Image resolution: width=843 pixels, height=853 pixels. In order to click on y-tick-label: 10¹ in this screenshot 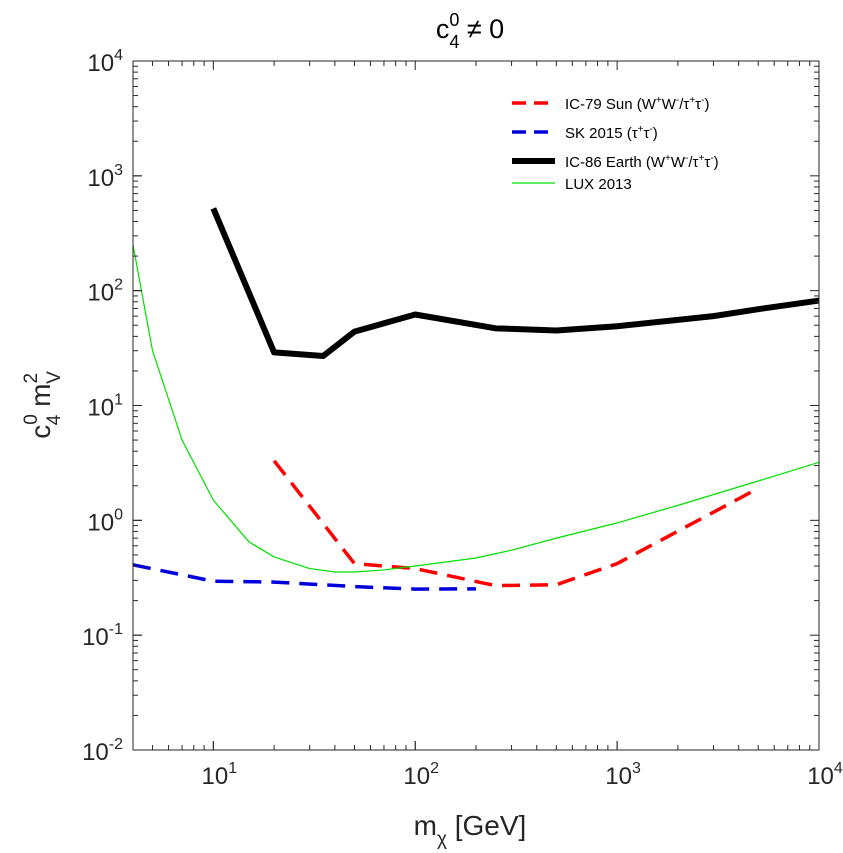, I will do `click(105, 407)`.